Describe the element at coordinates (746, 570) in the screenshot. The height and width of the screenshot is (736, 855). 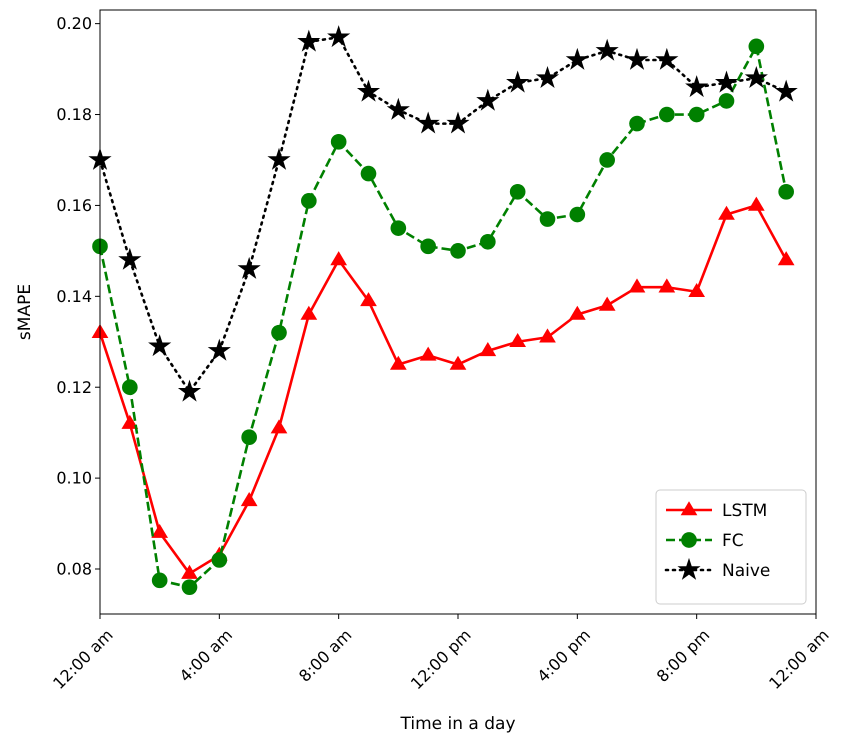
I see `legend-label: Naive` at that location.